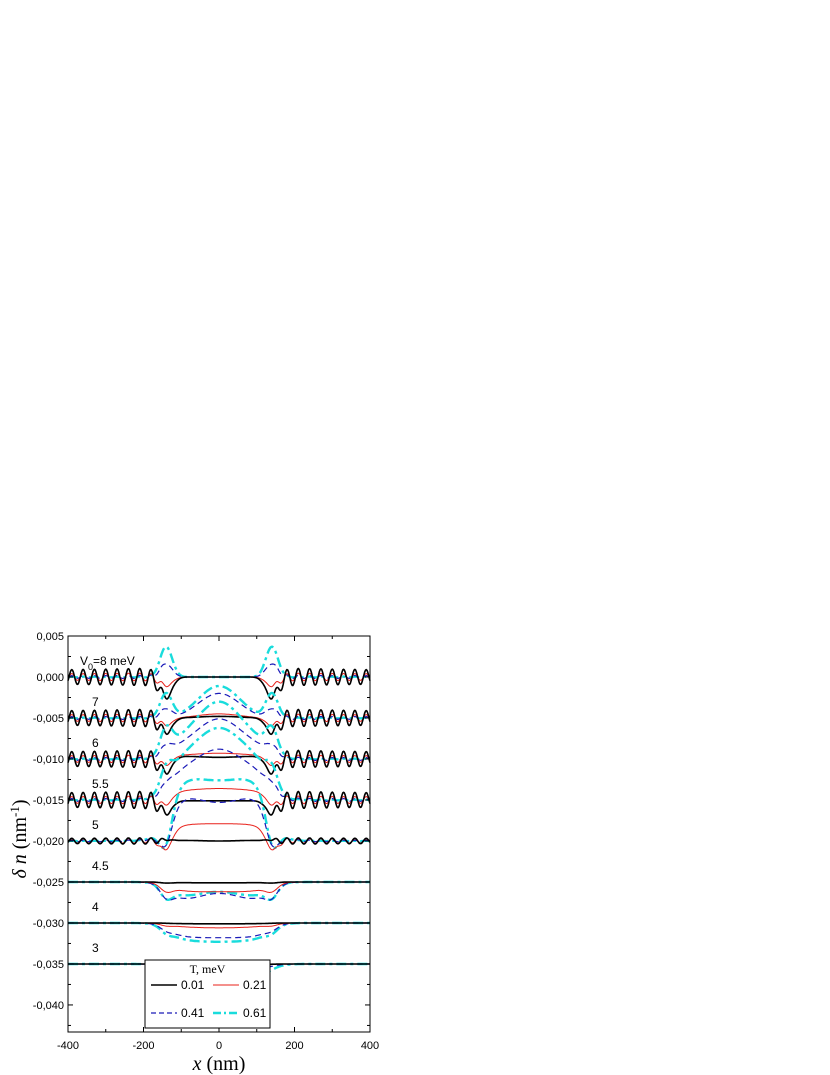 The image size is (830, 1075). I want to click on curve-V0-5-T-0.21, so click(219, 837).